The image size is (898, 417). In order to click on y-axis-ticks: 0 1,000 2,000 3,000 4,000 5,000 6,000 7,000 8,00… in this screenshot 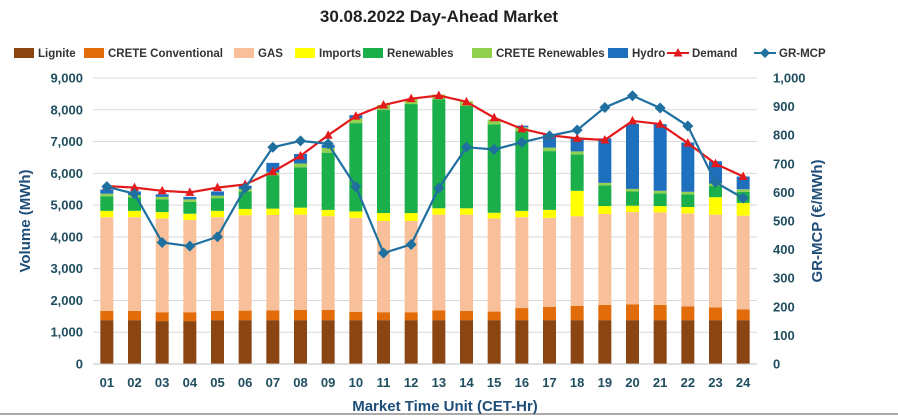, I will do `click(66, 221)`.